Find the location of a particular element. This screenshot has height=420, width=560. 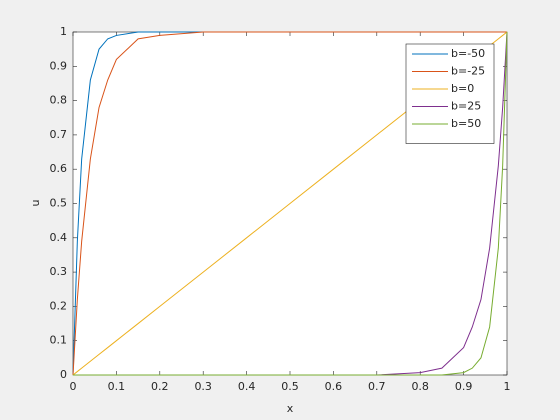

y-tick-label: 1 is located at coordinates (63, 31).